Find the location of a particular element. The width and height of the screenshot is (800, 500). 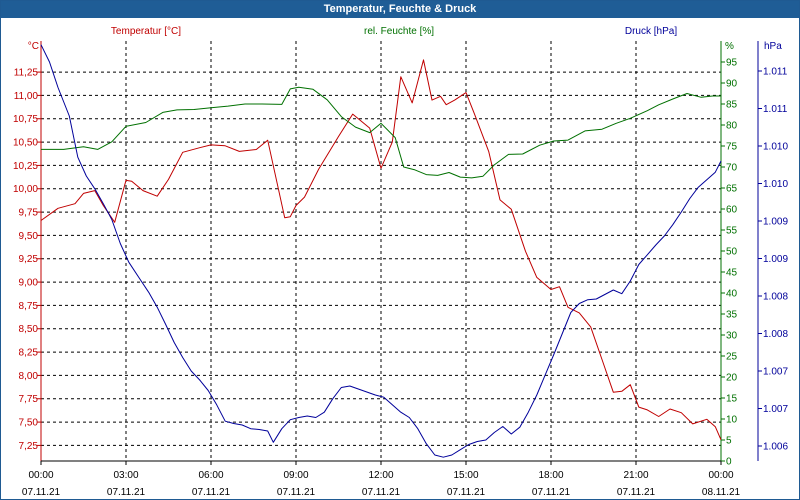

time-tick-label: 18:00 is located at coordinates (550, 475).